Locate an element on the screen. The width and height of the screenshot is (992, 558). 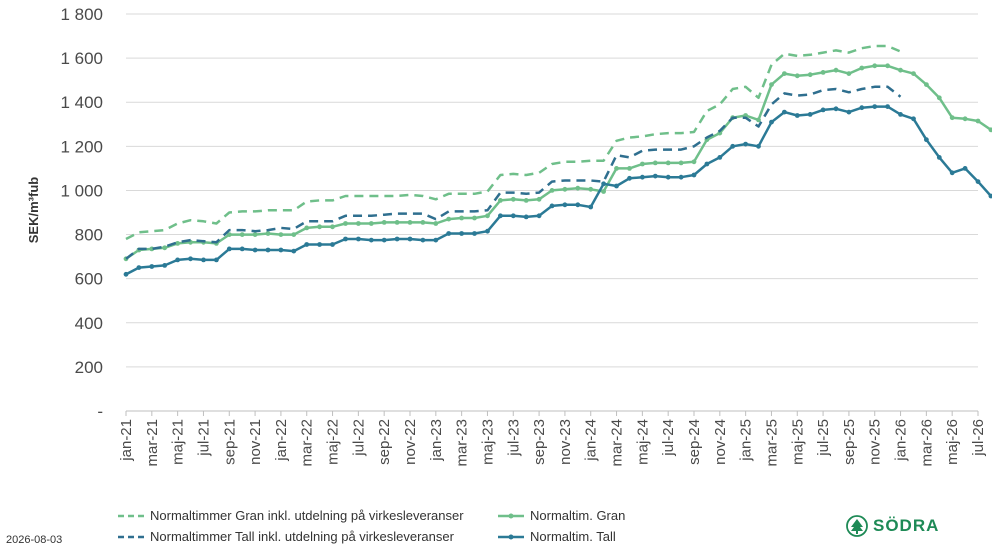
x-tick-label: mar-21 is located at coordinates (152, 443).